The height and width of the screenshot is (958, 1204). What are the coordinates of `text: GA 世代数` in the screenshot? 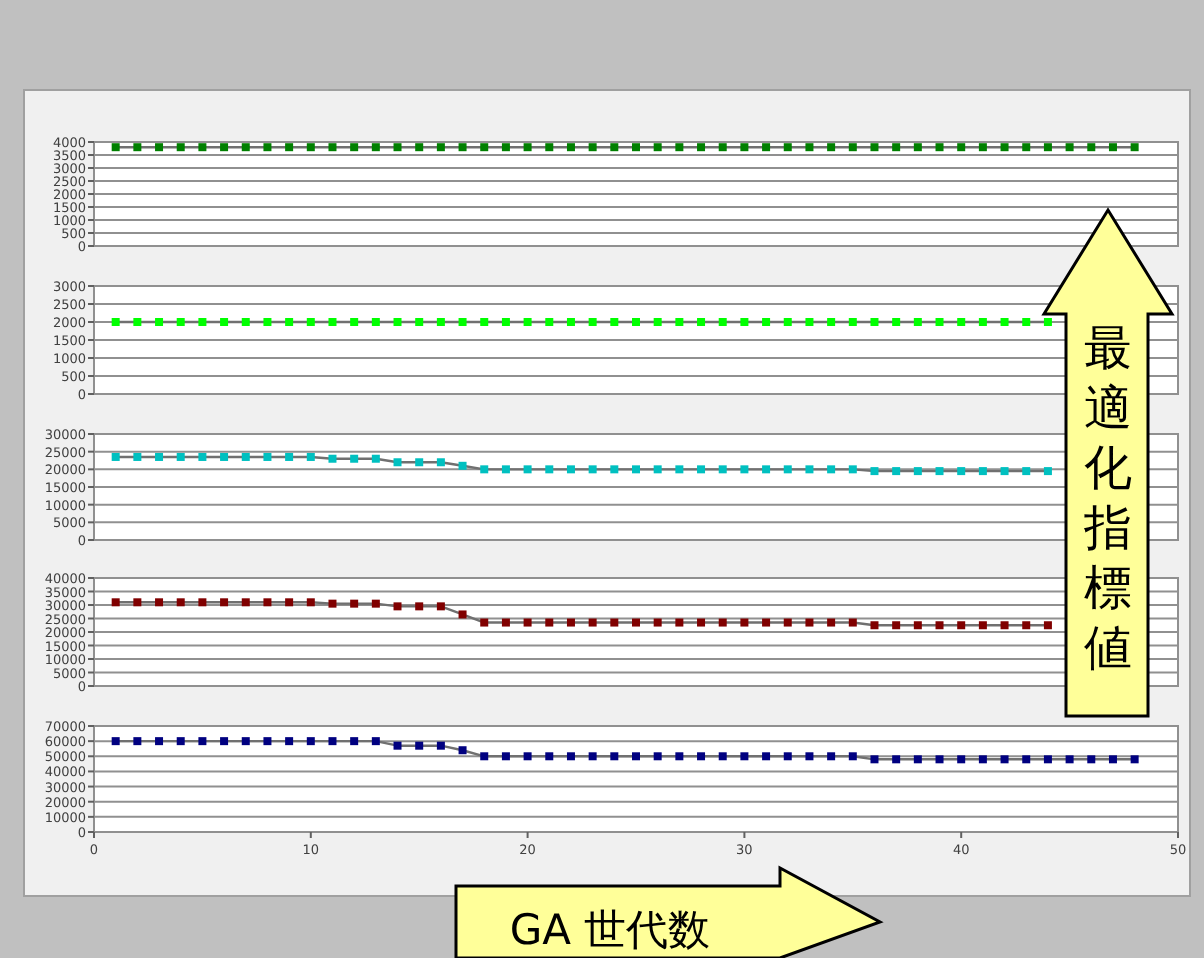 It's located at (610, 930).